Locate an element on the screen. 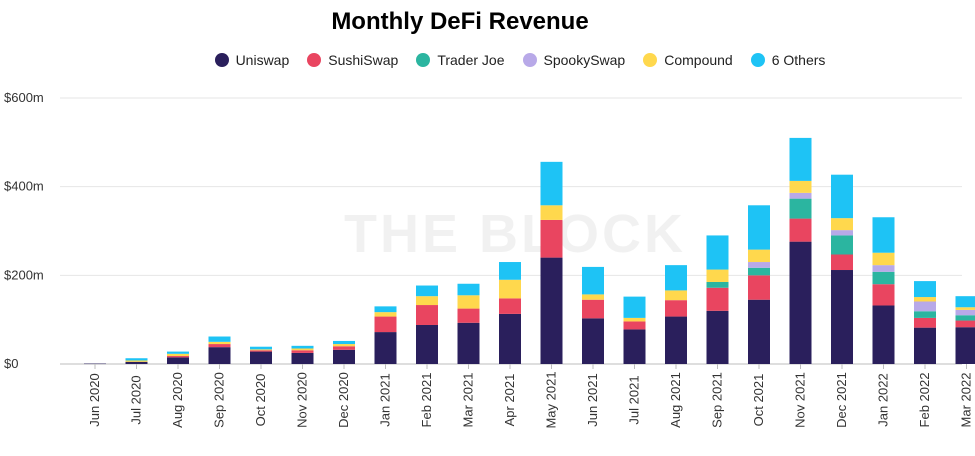  legend-item: SpookySwap is located at coordinates (574, 60).